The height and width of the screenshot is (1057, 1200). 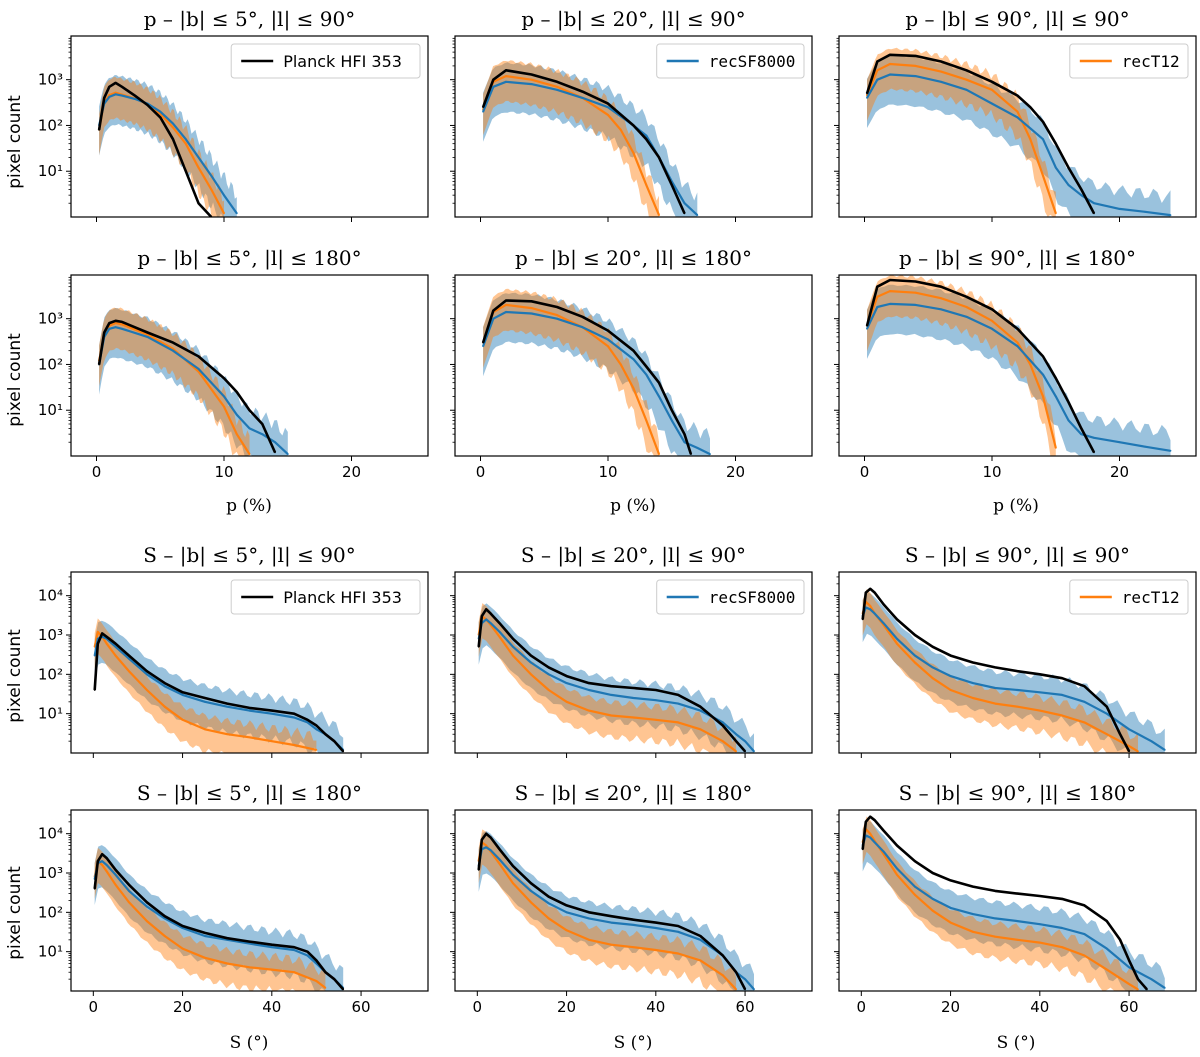 What do you see at coordinates (182, 1007) in the screenshot?
I see `x-tick-label: 20` at bounding box center [182, 1007].